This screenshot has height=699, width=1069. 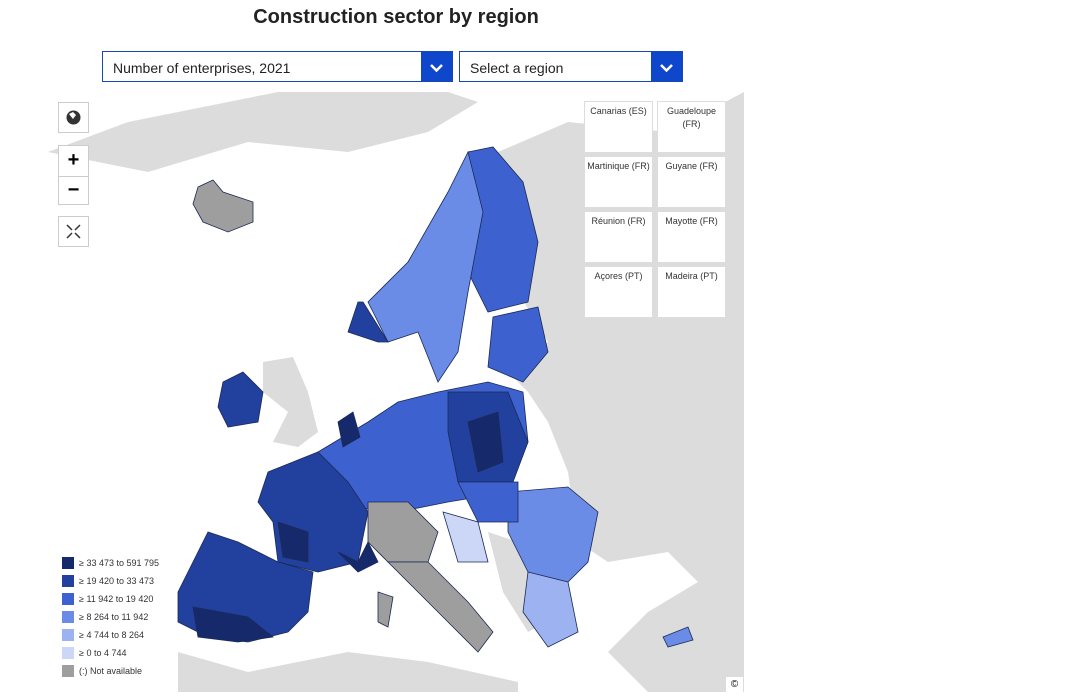 What do you see at coordinates (202, 68) in the screenshot?
I see `indicator-select-text: Number of enterprises, 2021` at bounding box center [202, 68].